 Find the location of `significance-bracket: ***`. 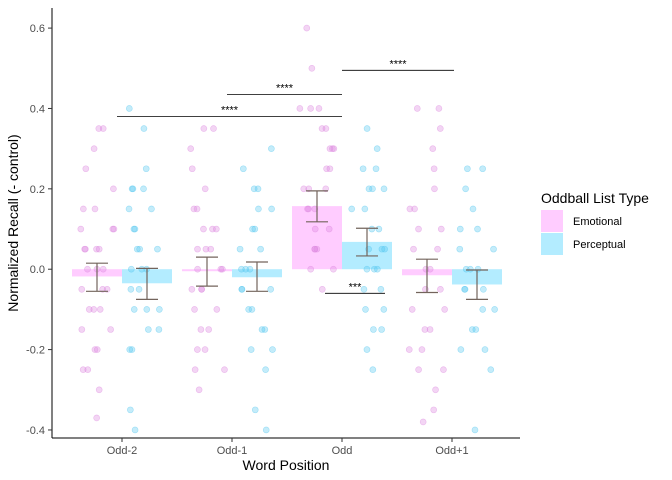

significance-bracket: *** is located at coordinates (355, 287).